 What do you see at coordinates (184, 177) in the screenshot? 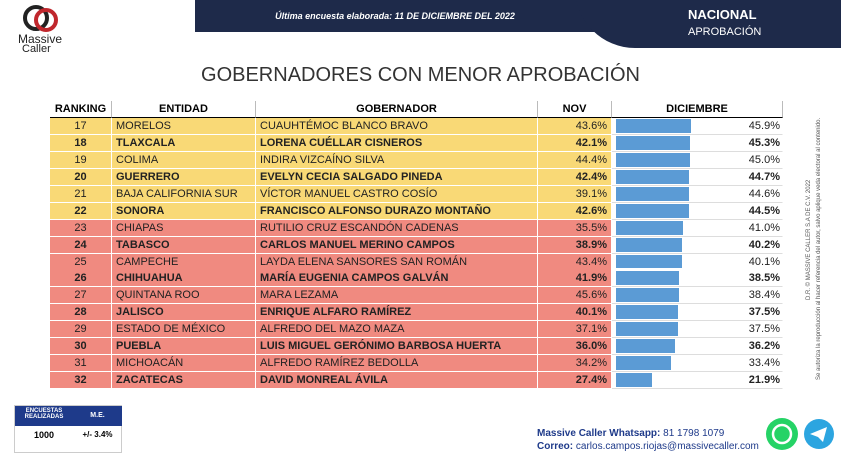
I see `entidad: GUERRERO` at bounding box center [184, 177].